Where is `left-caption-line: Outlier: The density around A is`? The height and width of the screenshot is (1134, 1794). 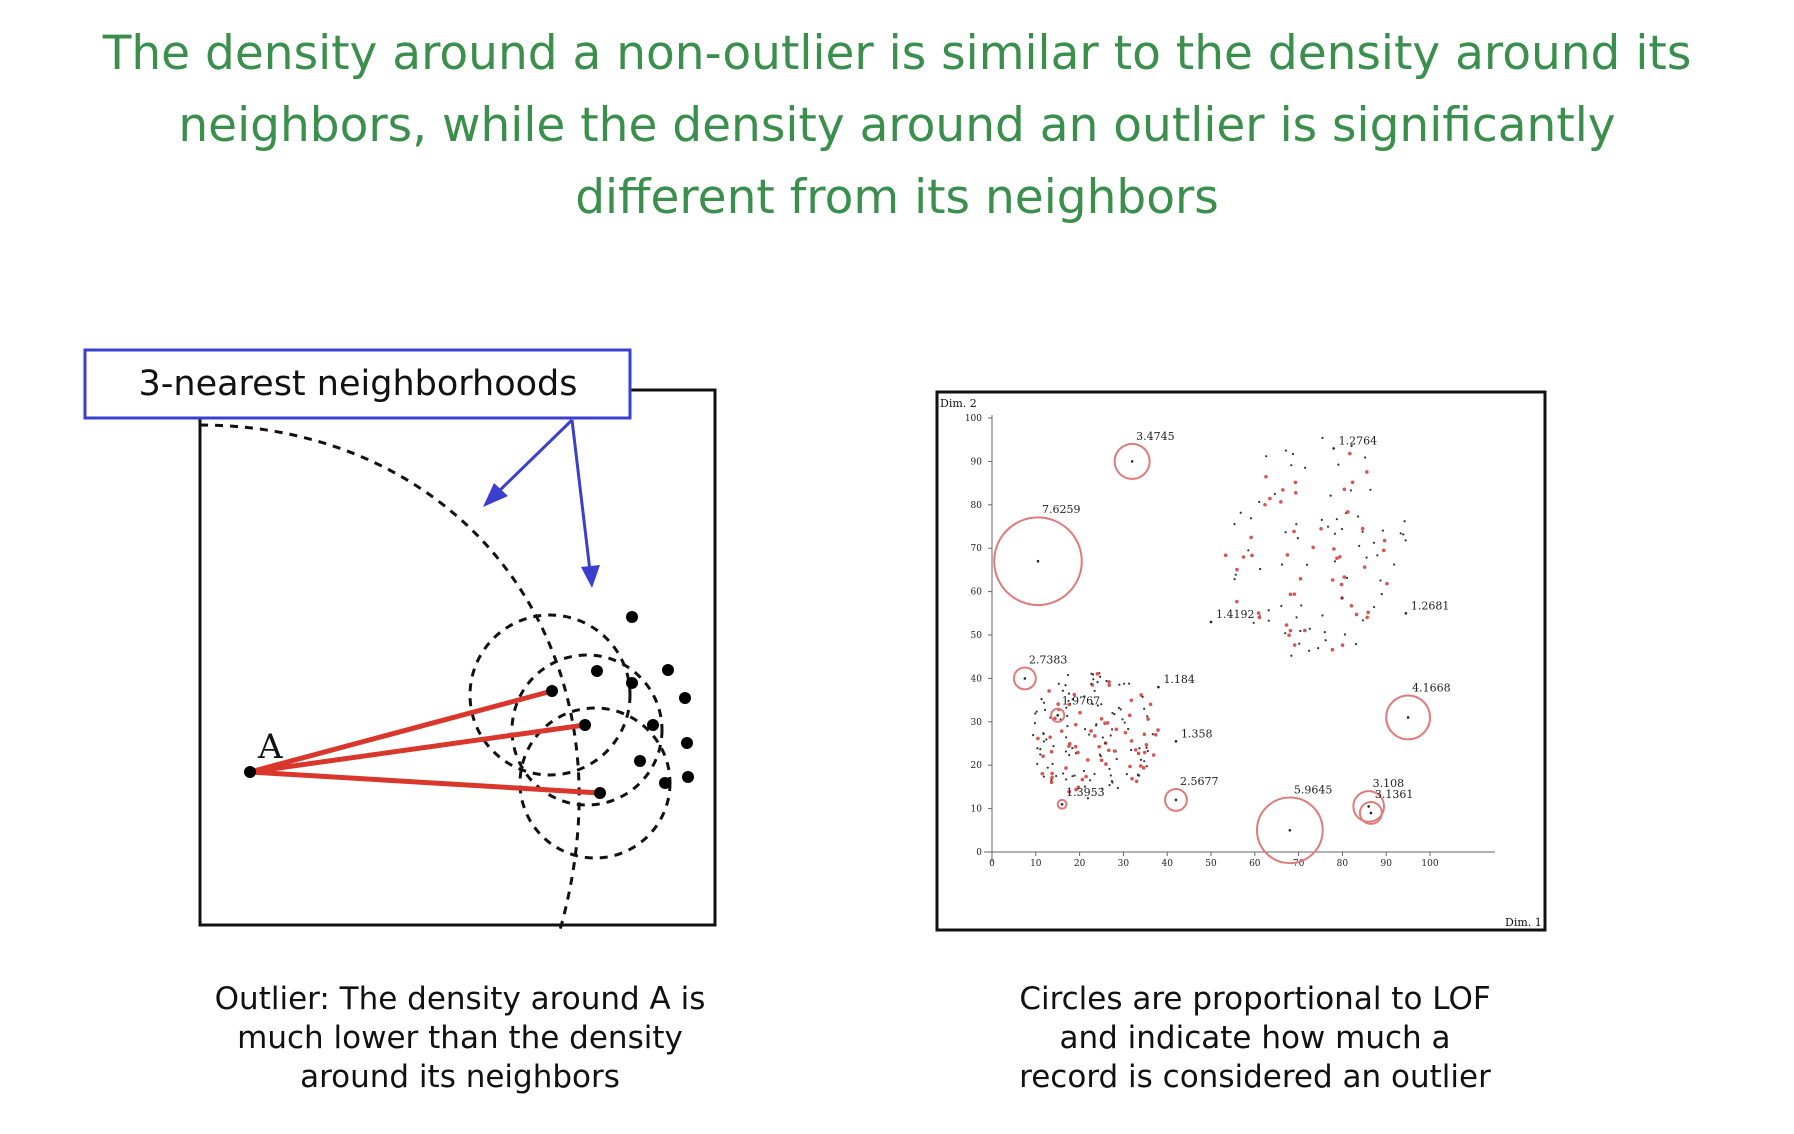
left-caption-line: Outlier: The density around A is is located at coordinates (460, 999).